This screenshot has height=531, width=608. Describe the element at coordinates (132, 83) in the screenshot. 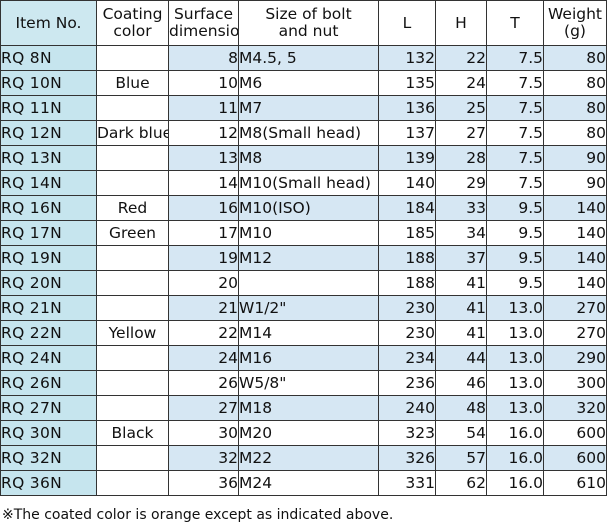

I see `coating-color-cell: Blue` at that location.